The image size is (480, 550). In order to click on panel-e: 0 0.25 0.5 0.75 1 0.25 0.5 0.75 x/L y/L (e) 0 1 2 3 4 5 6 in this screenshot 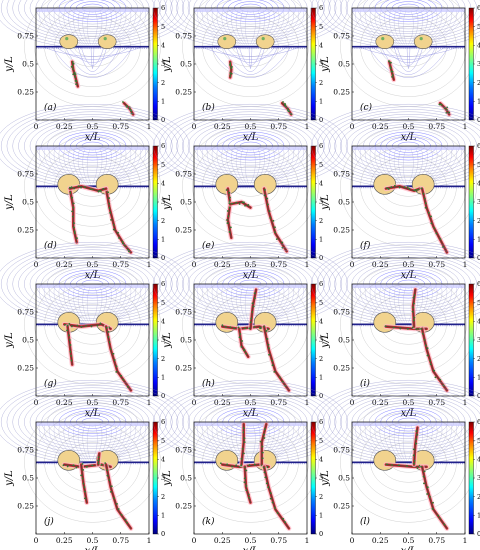, I will do `click(250, 192)`.